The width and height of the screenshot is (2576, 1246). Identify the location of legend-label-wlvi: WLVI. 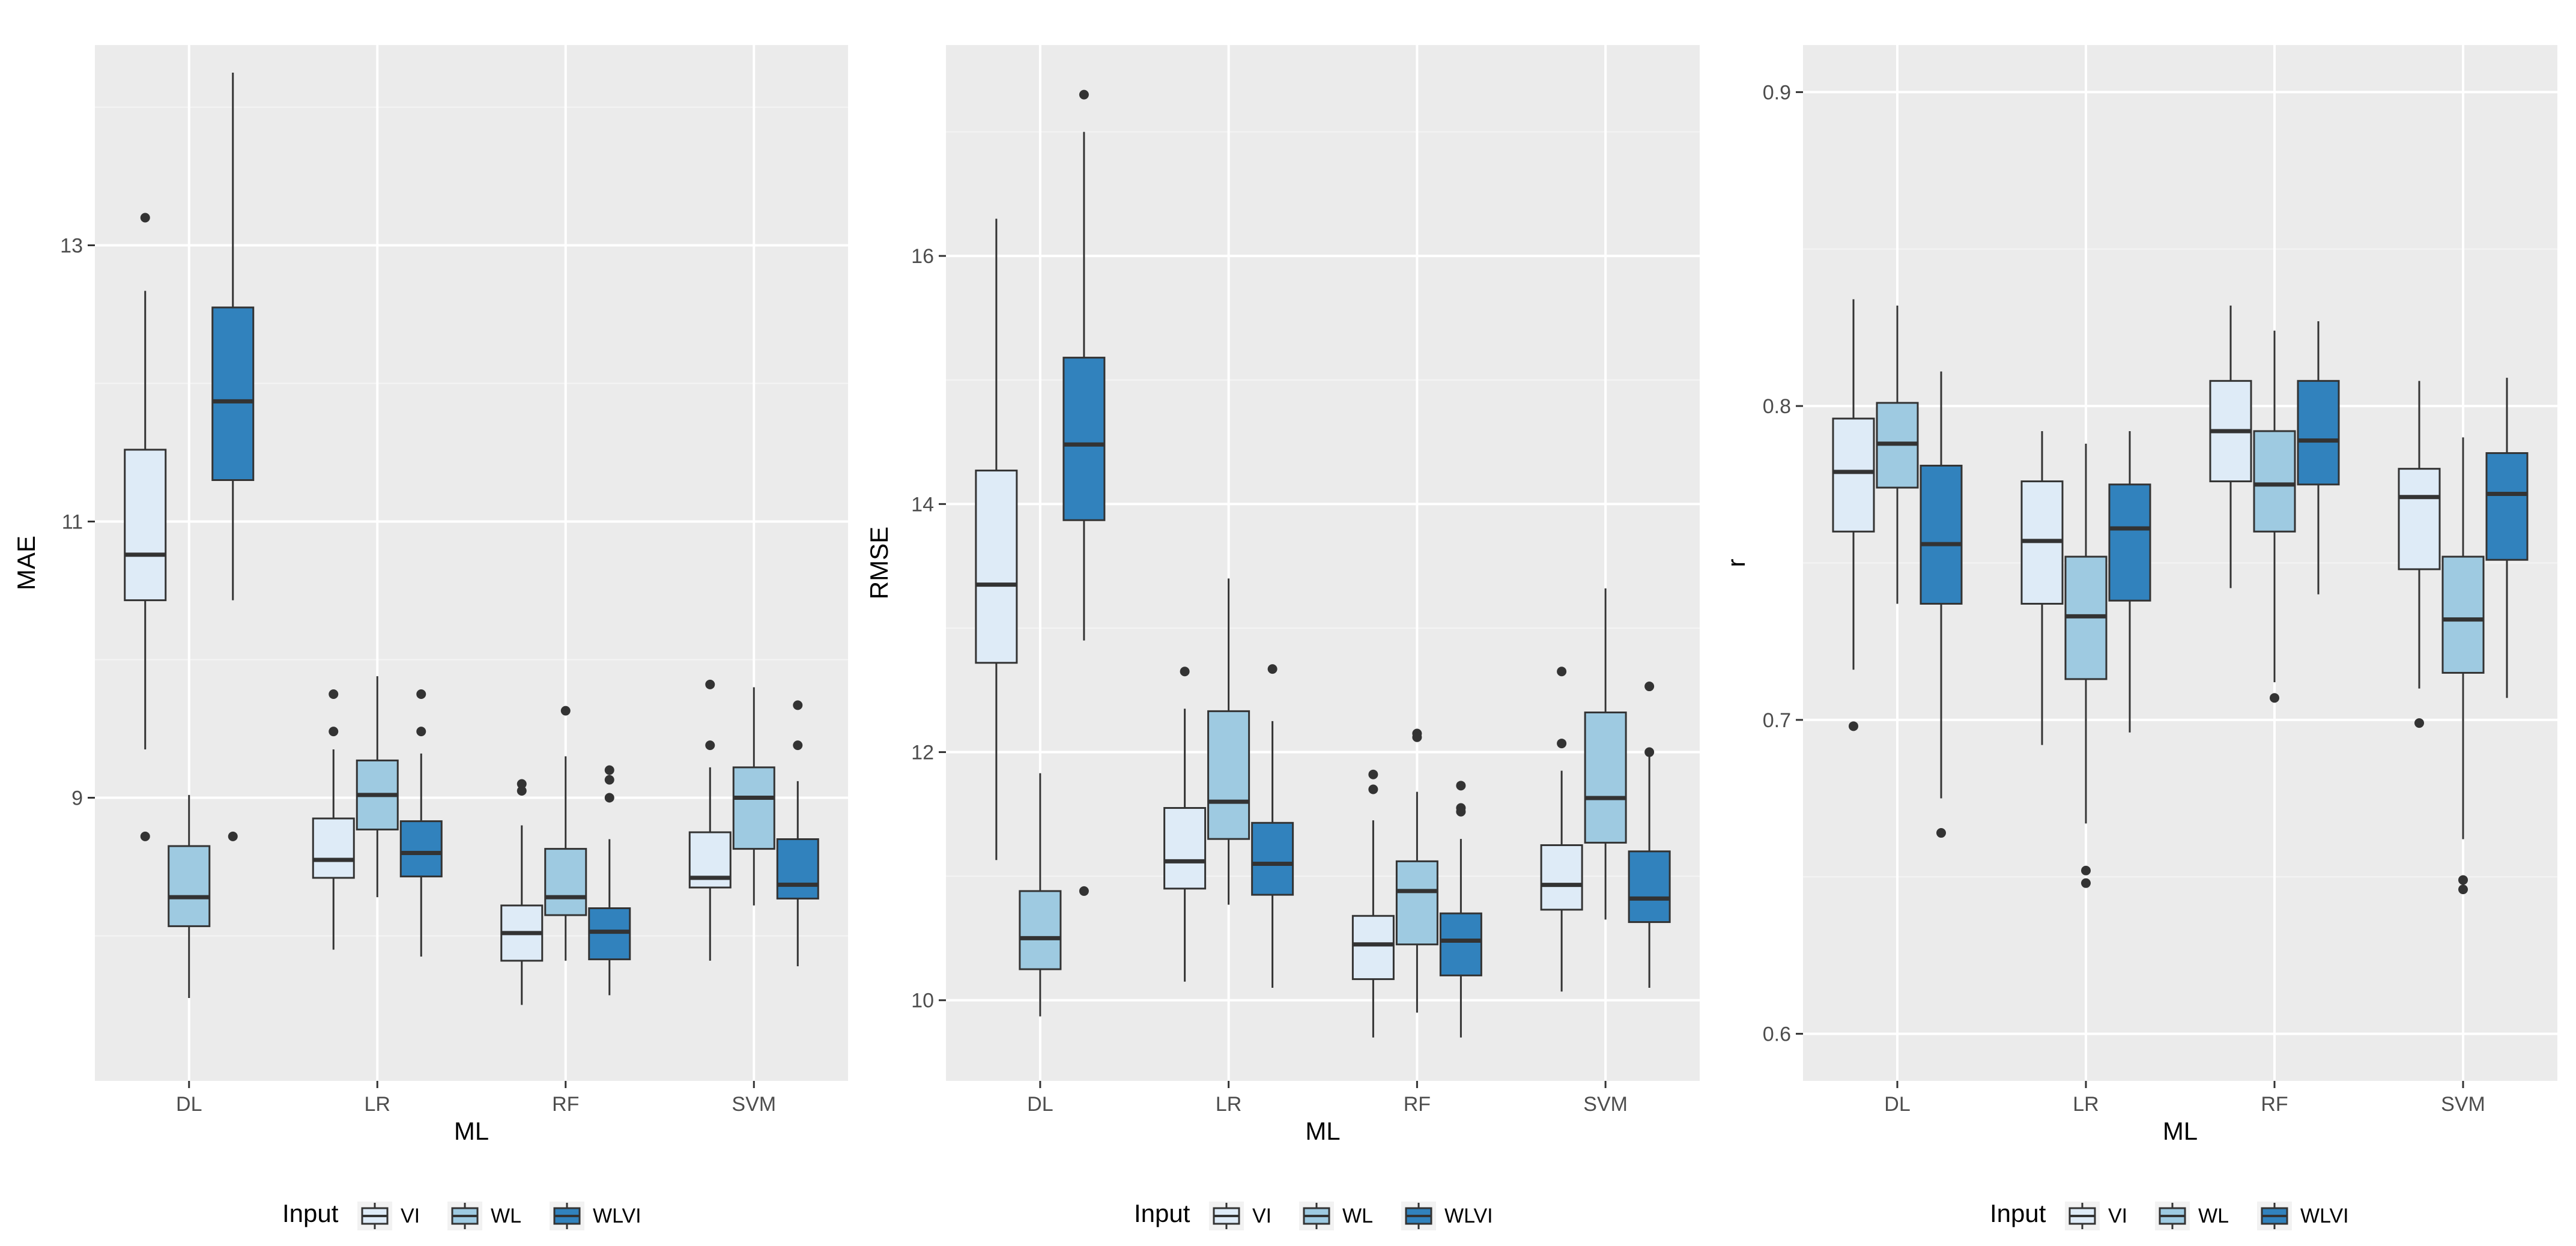
(1468, 1216).